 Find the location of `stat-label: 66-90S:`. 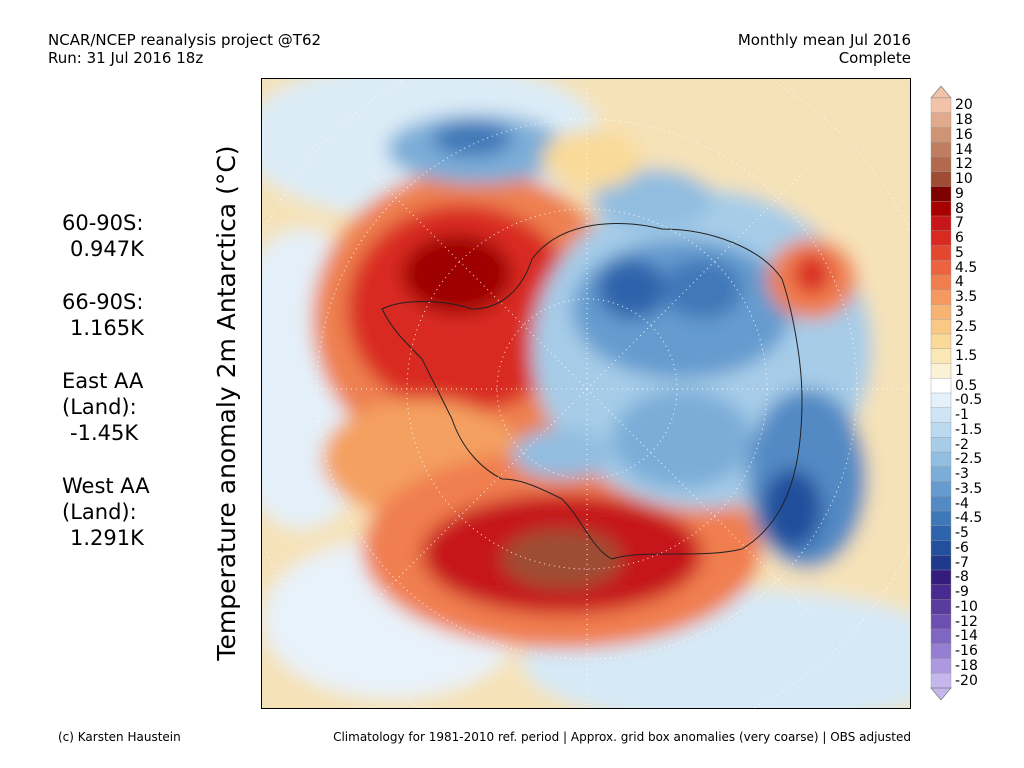

stat-label: 66-90S: is located at coordinates (103, 302).